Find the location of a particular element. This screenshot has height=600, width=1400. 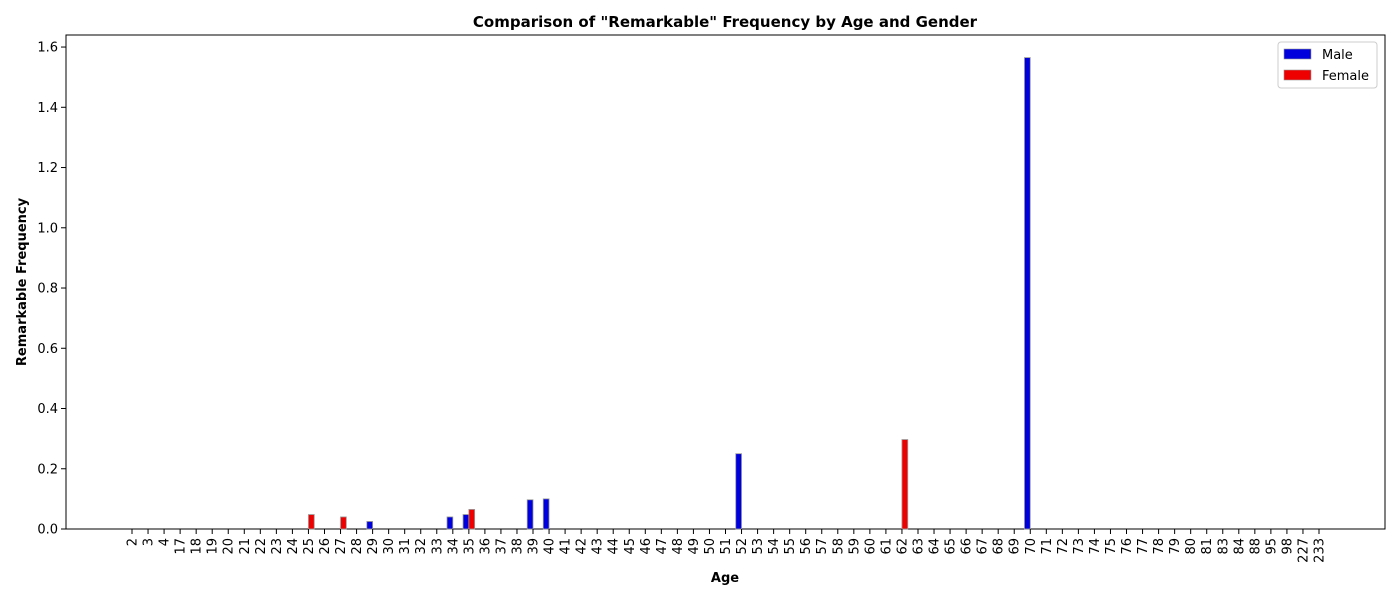

x-tick-label: 75 is located at coordinates (1111, 546).